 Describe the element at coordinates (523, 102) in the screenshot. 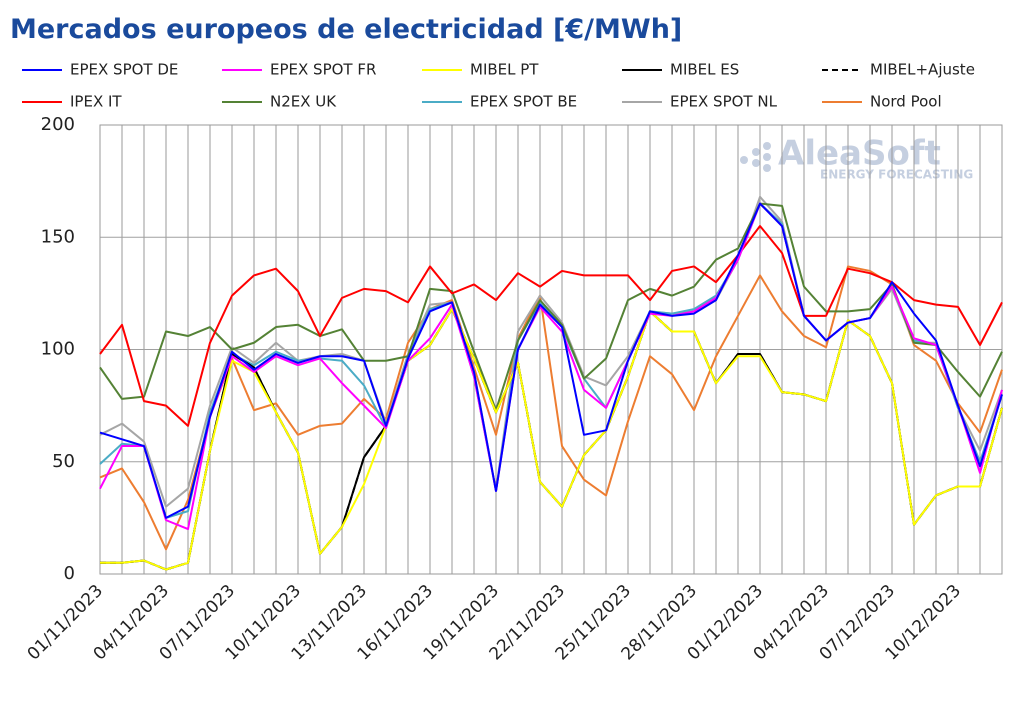

I see `legend-label: EPEX SPOT BE` at that location.